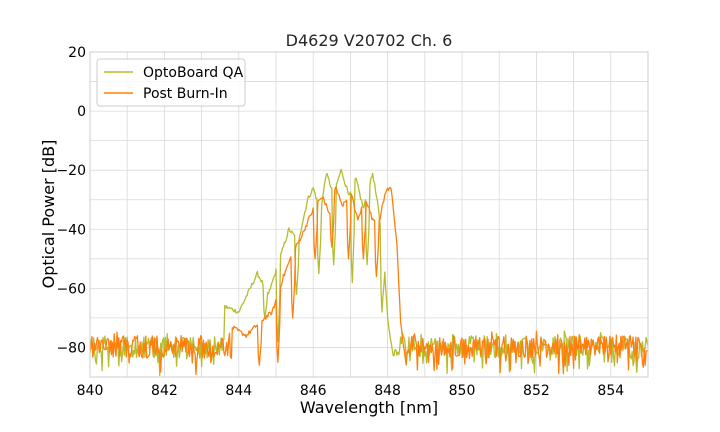 Image resolution: width=720 pixels, height=432 pixels. I want to click on chart-title: D4629 V20702 Ch. 6, so click(369, 40).